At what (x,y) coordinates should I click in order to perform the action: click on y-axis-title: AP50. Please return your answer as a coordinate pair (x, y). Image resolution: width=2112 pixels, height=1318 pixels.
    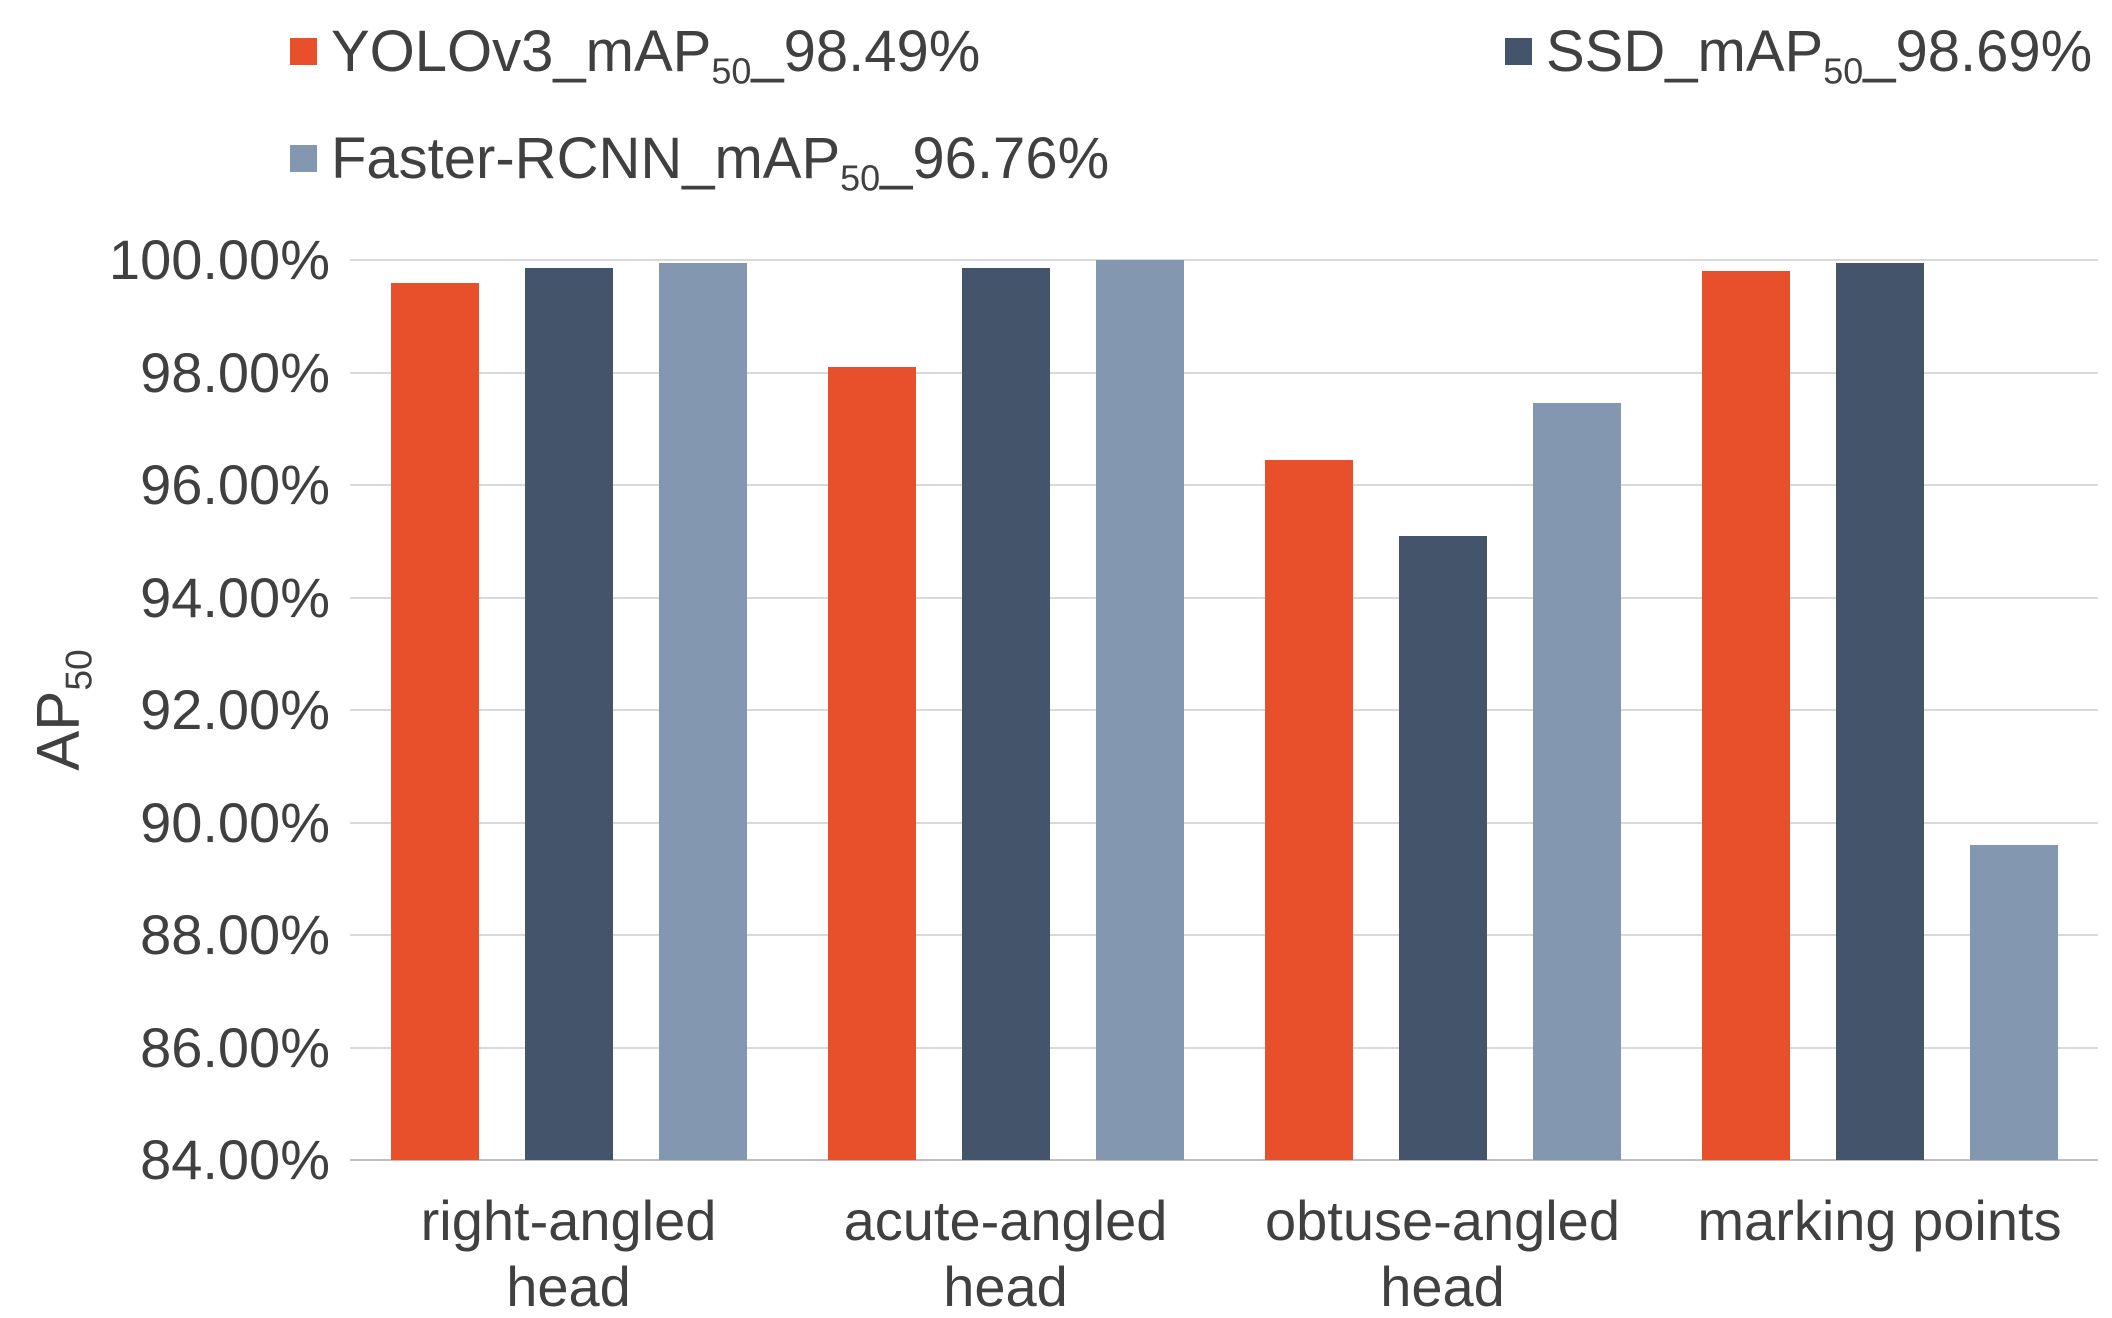
    Looking at the image, I should click on (62, 710).